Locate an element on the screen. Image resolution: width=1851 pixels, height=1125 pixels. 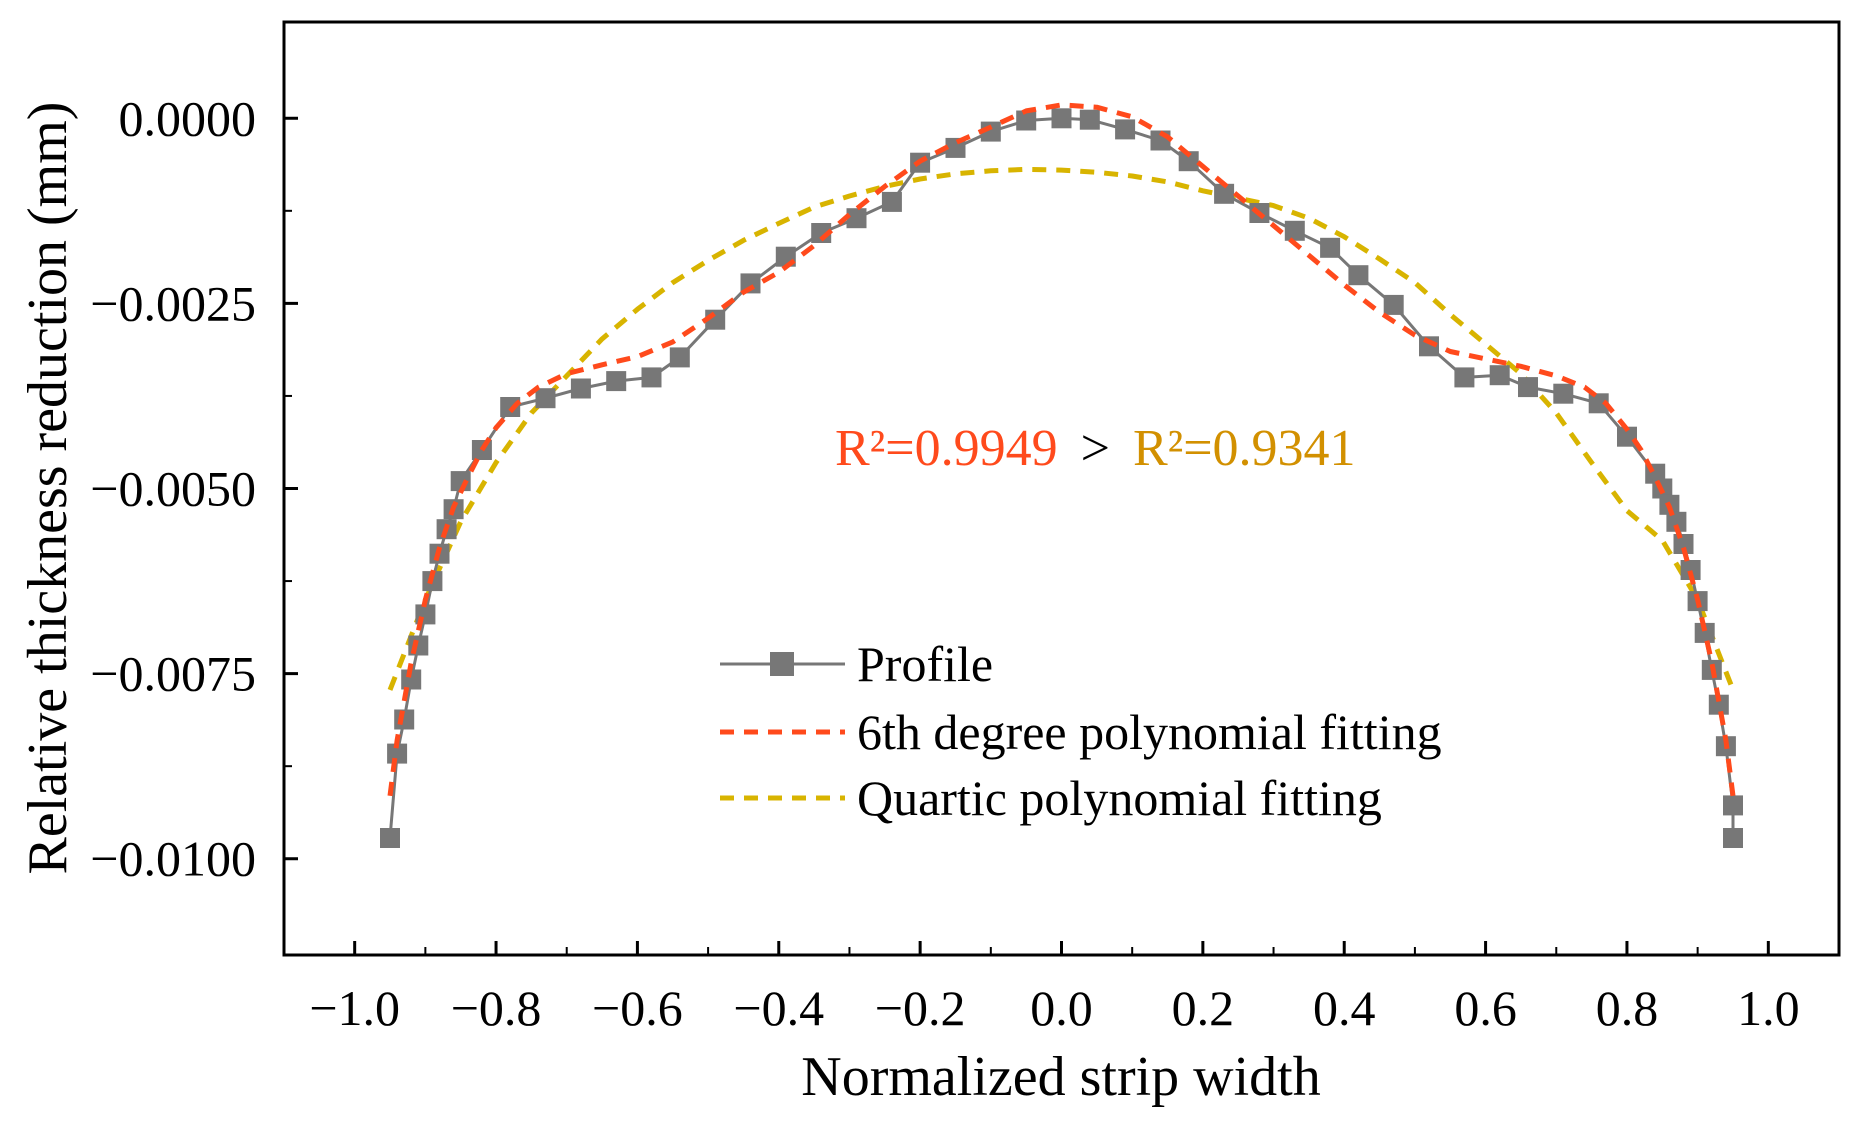
x-axis-ticks: −1.0 −0.8 −0.6 −0.4 −0.2 0.0 0.2 0.4 0.6 0.8 1.0 is located at coordinates (1061, 988).